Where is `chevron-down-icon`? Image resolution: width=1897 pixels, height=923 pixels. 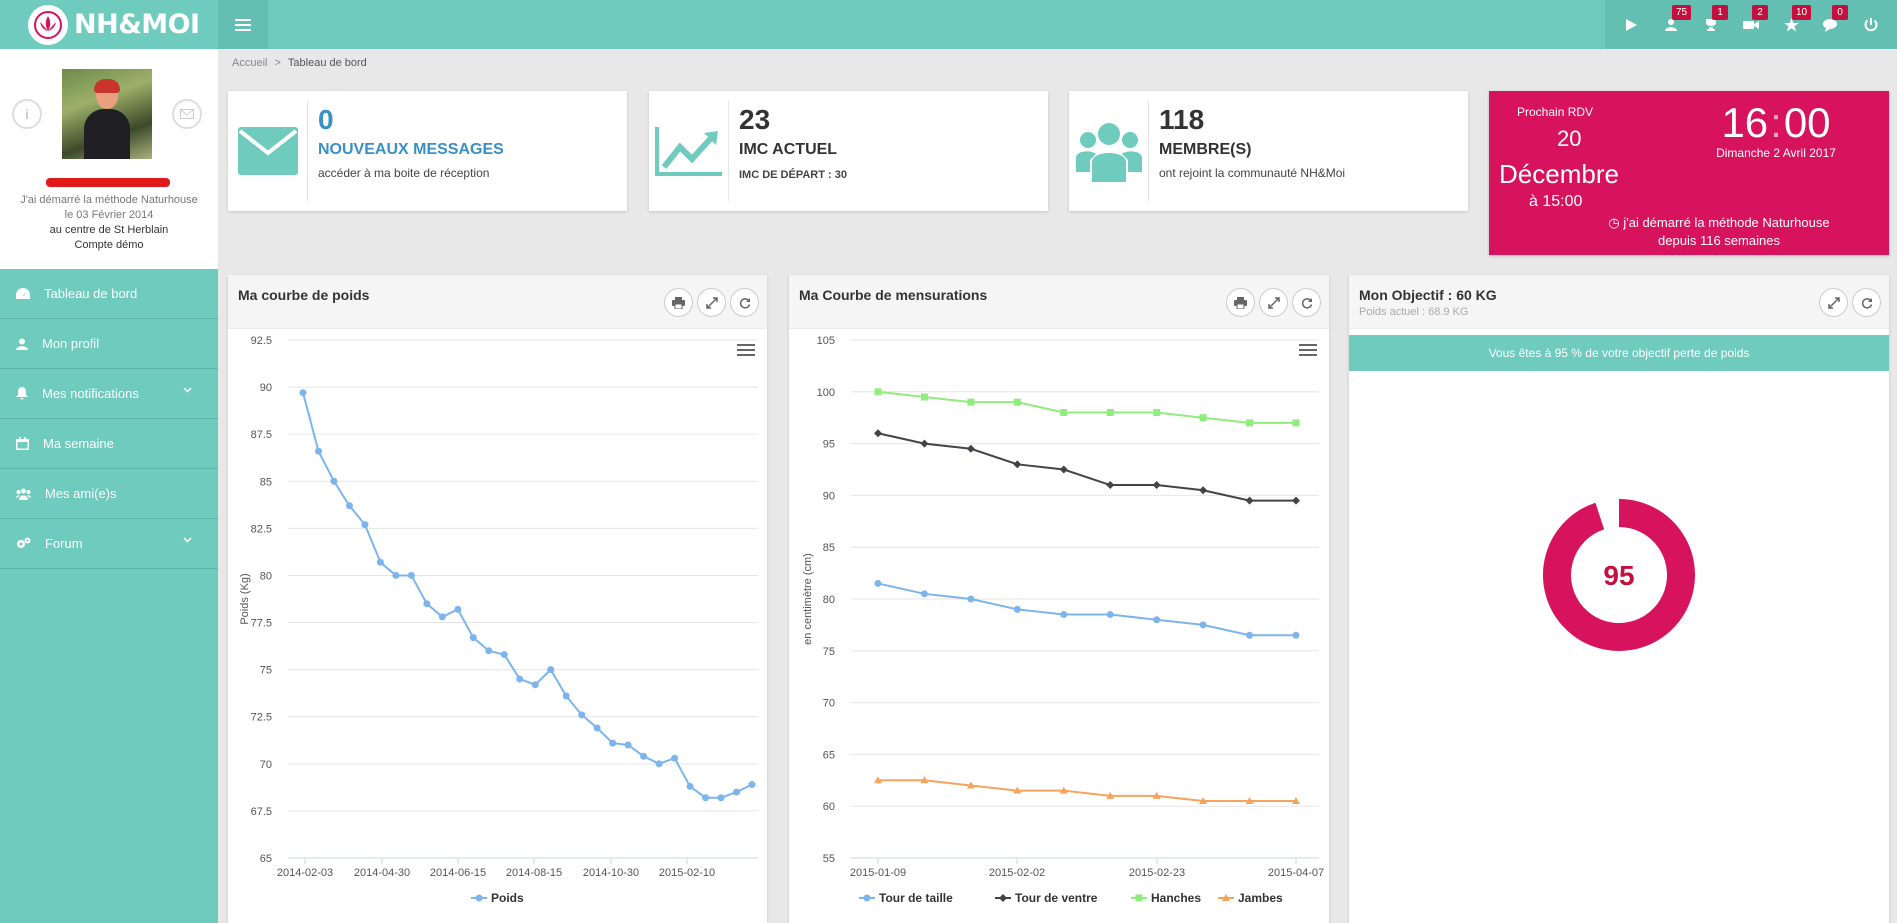
chevron-down-icon is located at coordinates (187, 390).